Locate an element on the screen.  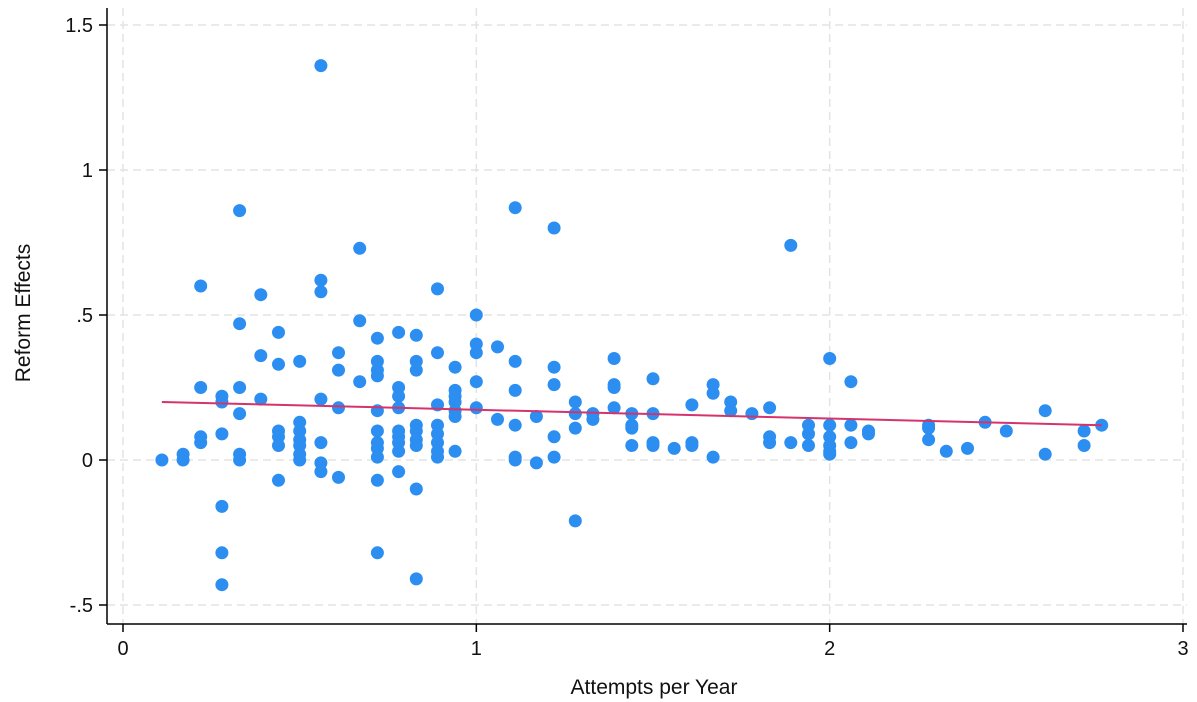
y-tick-label: -.5 is located at coordinates (81, 606).